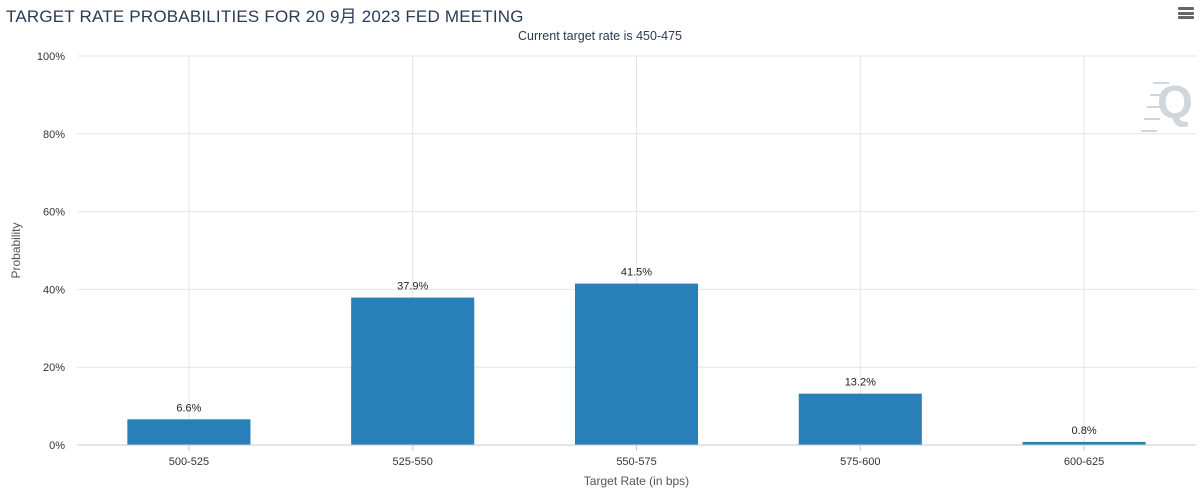 The image size is (1200, 496). I want to click on y-tick-label: 40%, so click(54, 290).